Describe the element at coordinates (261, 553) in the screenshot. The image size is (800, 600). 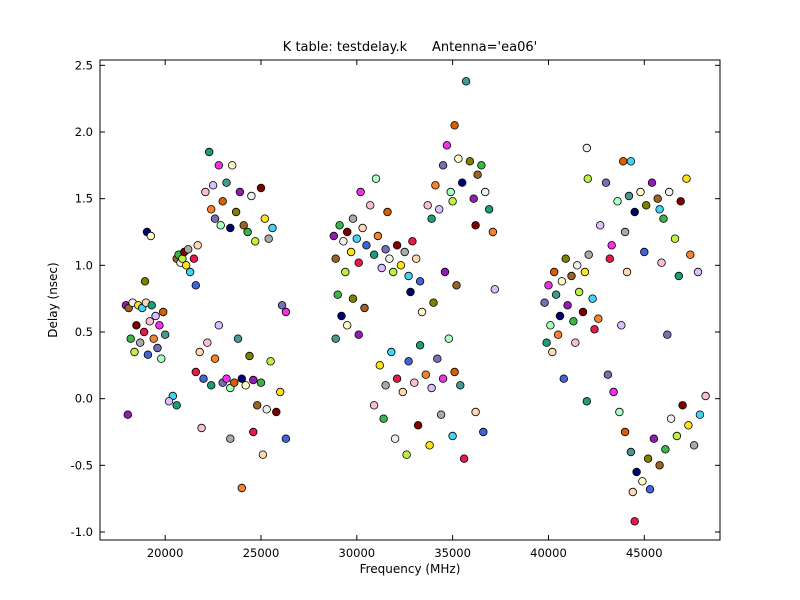
I see `x-tick-label: 25000` at that location.